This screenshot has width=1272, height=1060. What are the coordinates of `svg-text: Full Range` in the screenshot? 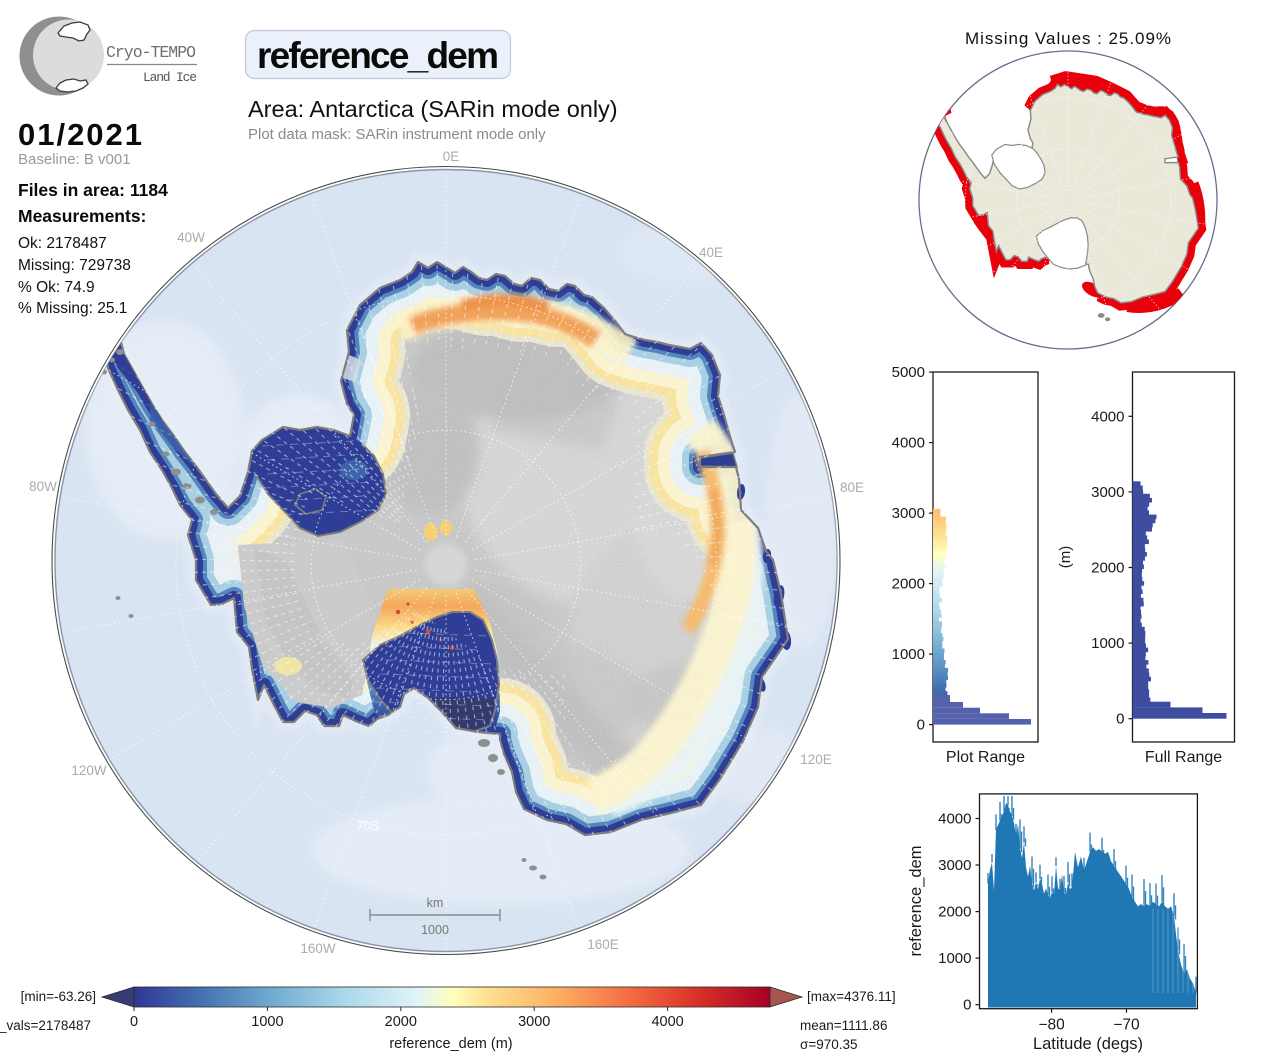 It's located at (1183, 757).